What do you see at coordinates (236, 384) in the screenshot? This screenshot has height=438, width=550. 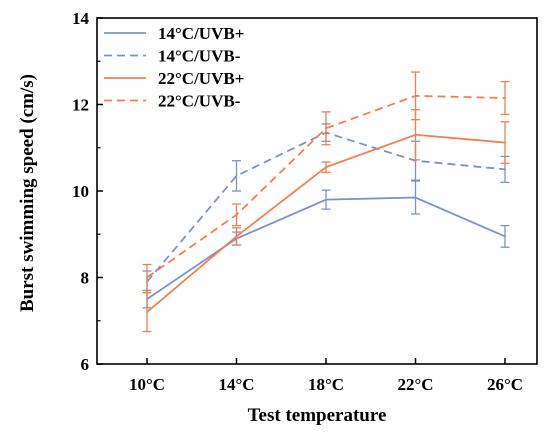 I see `x-tick-label: 14°C` at bounding box center [236, 384].